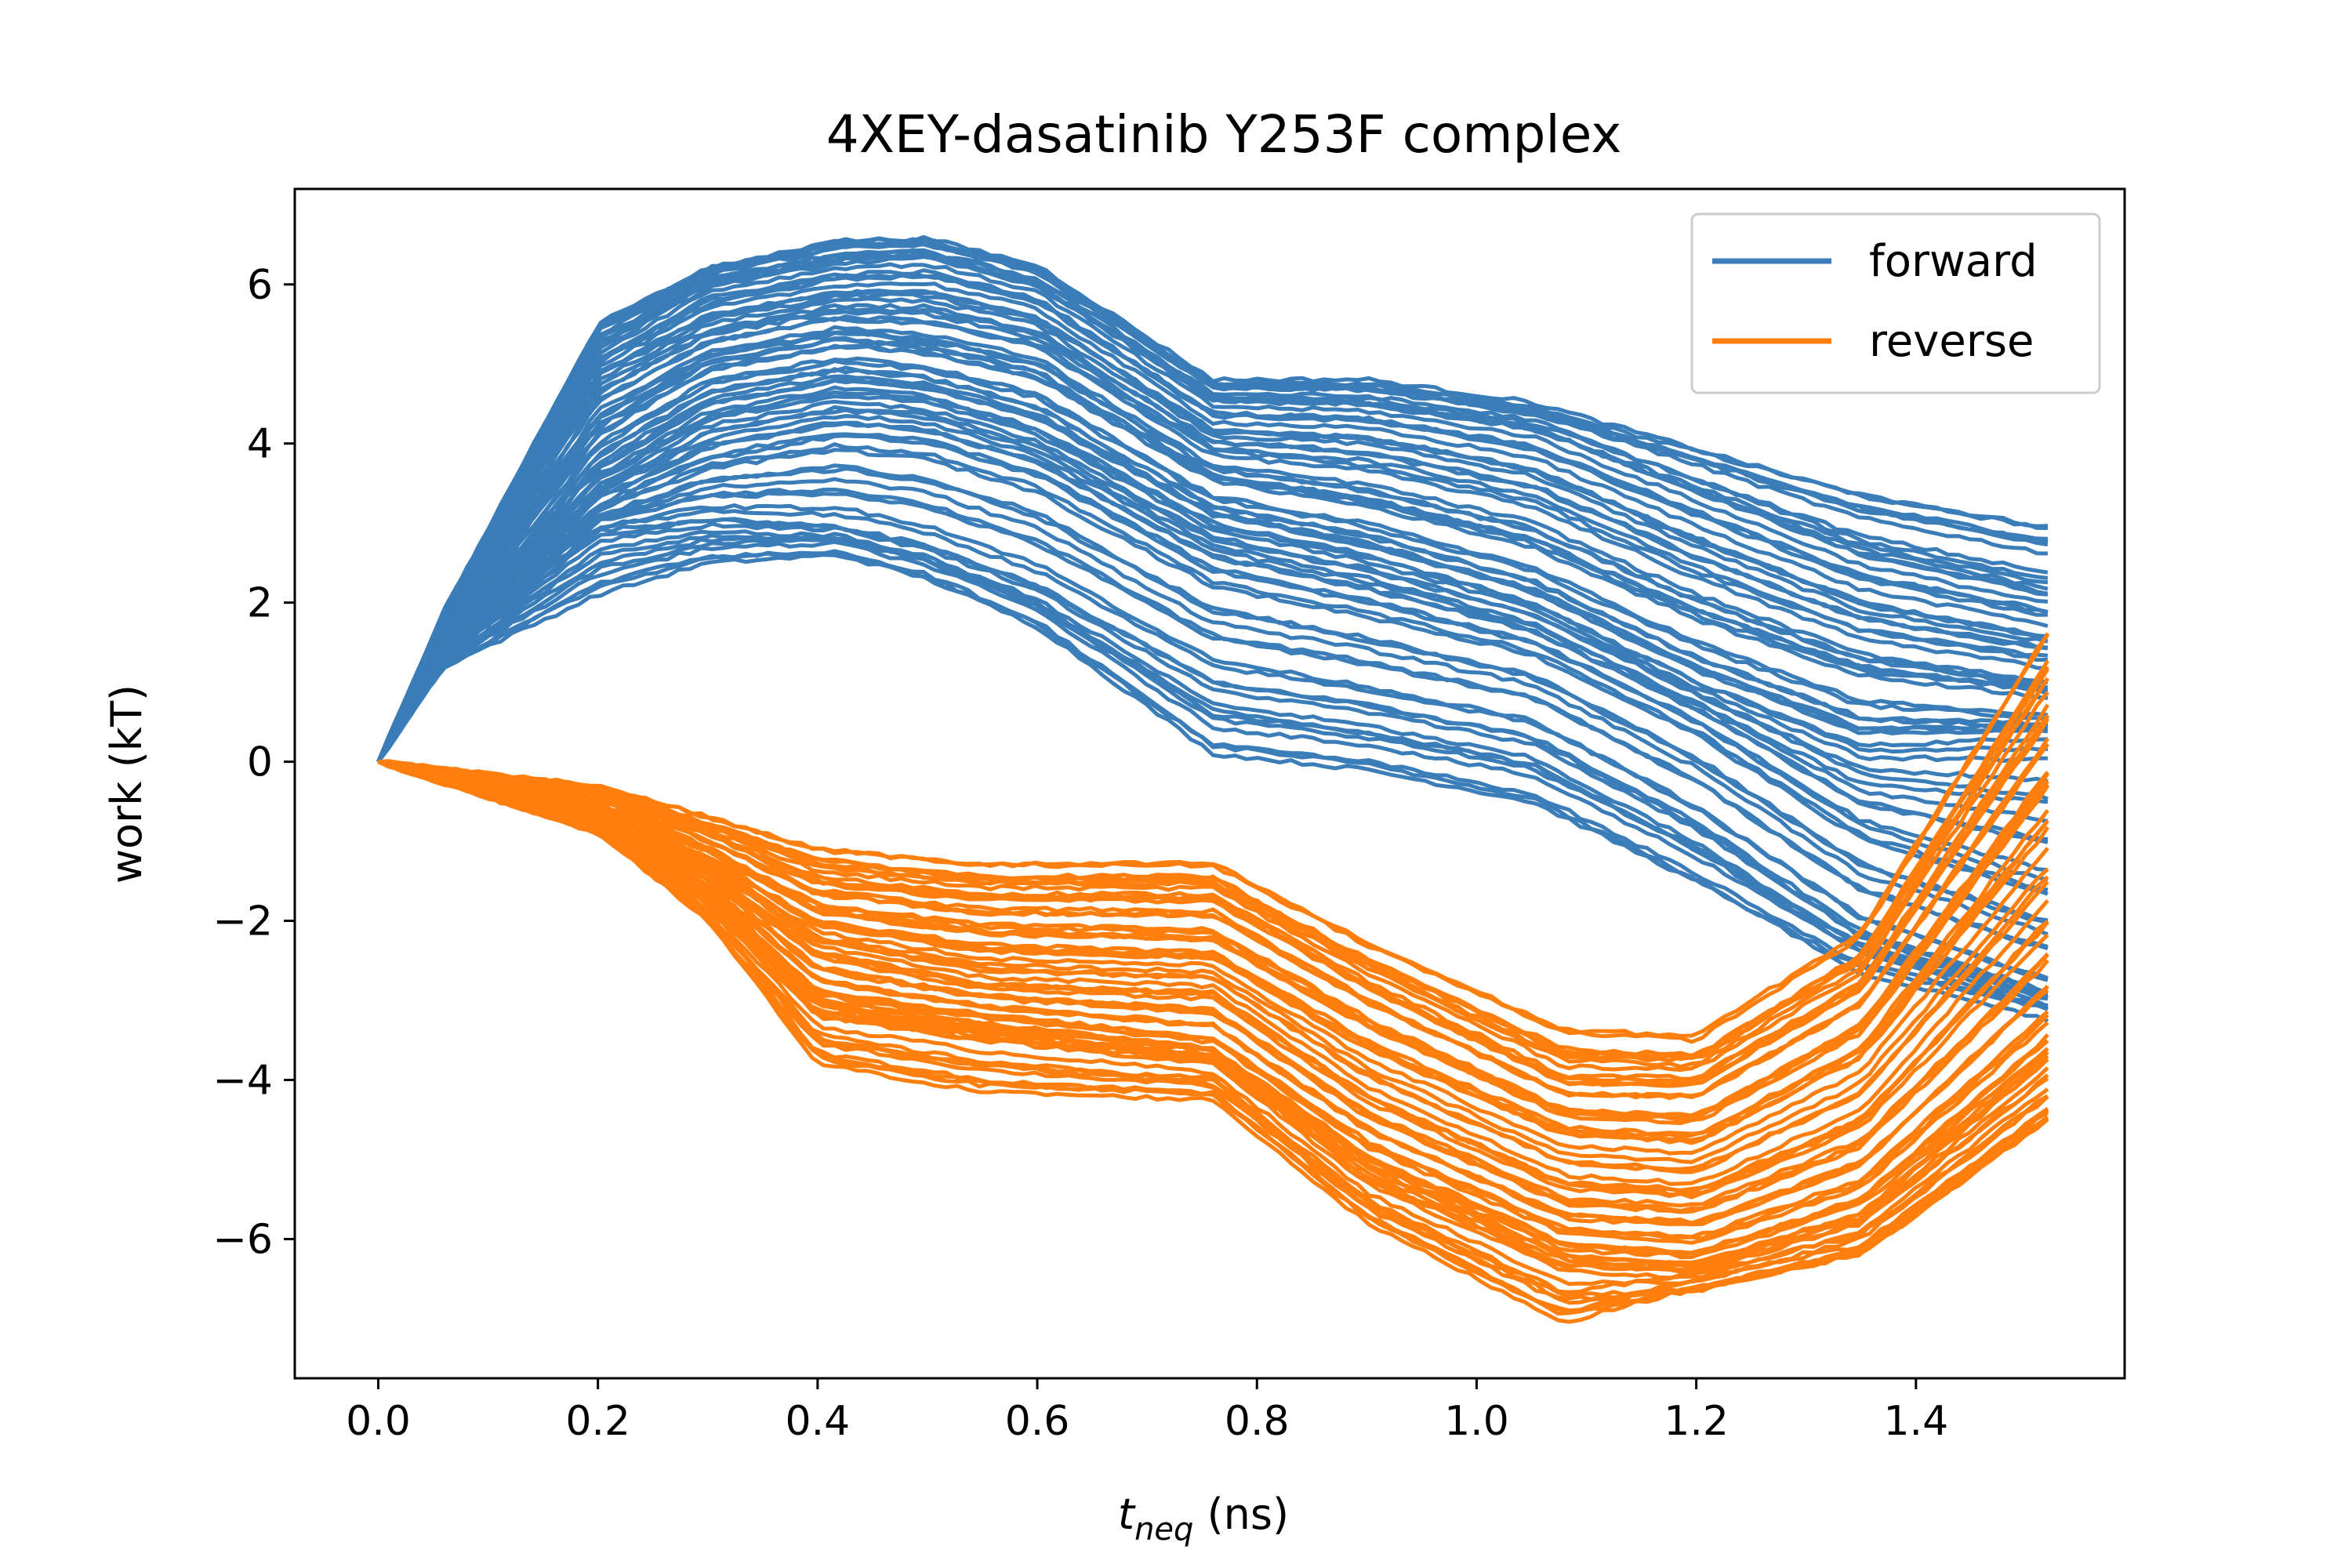 The image size is (2352, 1568). I want to click on y-tick-label: −2, so click(242, 922).